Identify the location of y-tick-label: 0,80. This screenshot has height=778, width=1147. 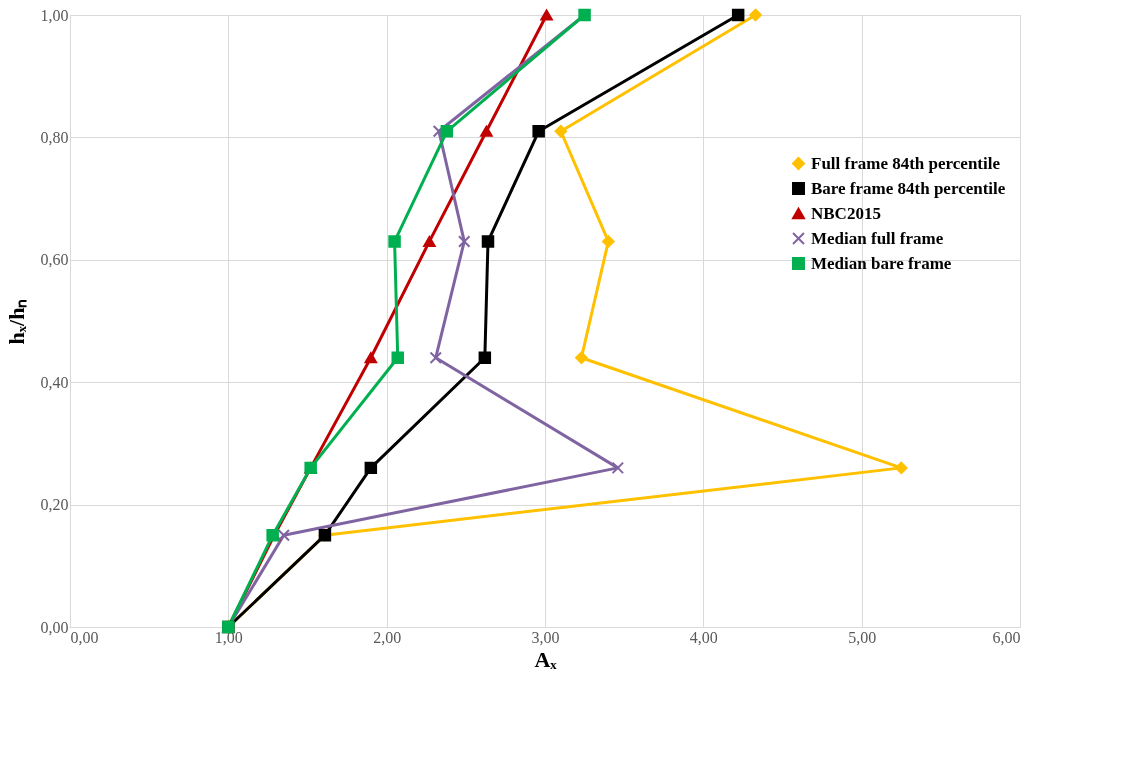
(54, 137).